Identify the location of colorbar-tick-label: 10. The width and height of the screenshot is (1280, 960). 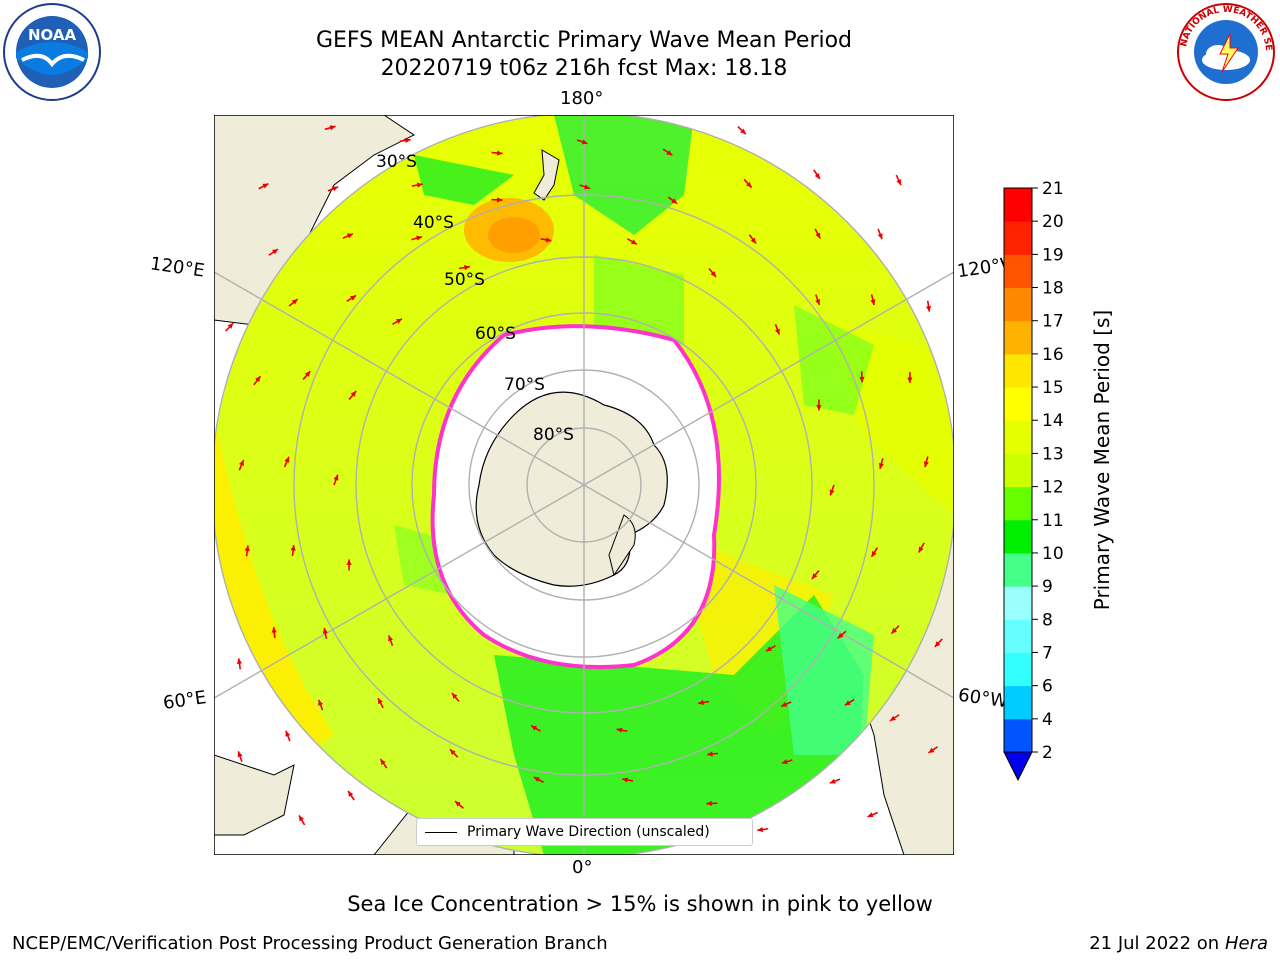
(1053, 554).